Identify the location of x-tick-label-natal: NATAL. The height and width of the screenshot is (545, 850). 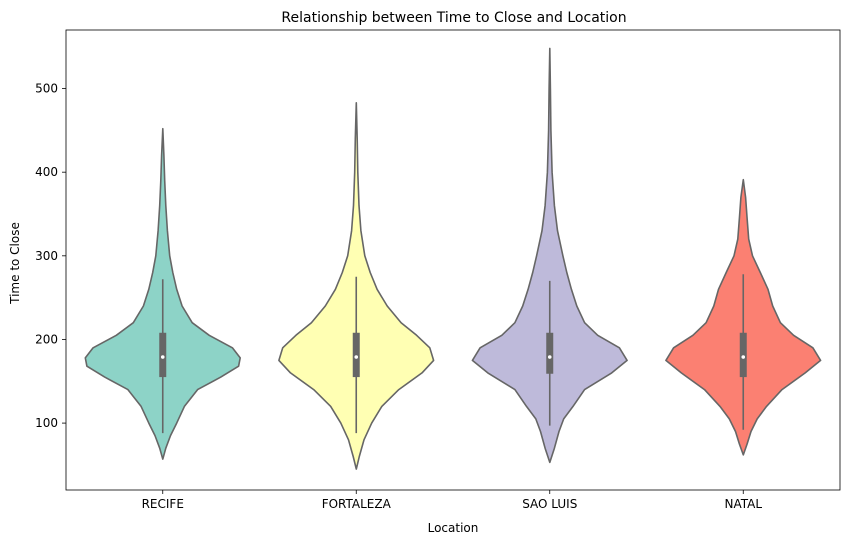
(743, 504).